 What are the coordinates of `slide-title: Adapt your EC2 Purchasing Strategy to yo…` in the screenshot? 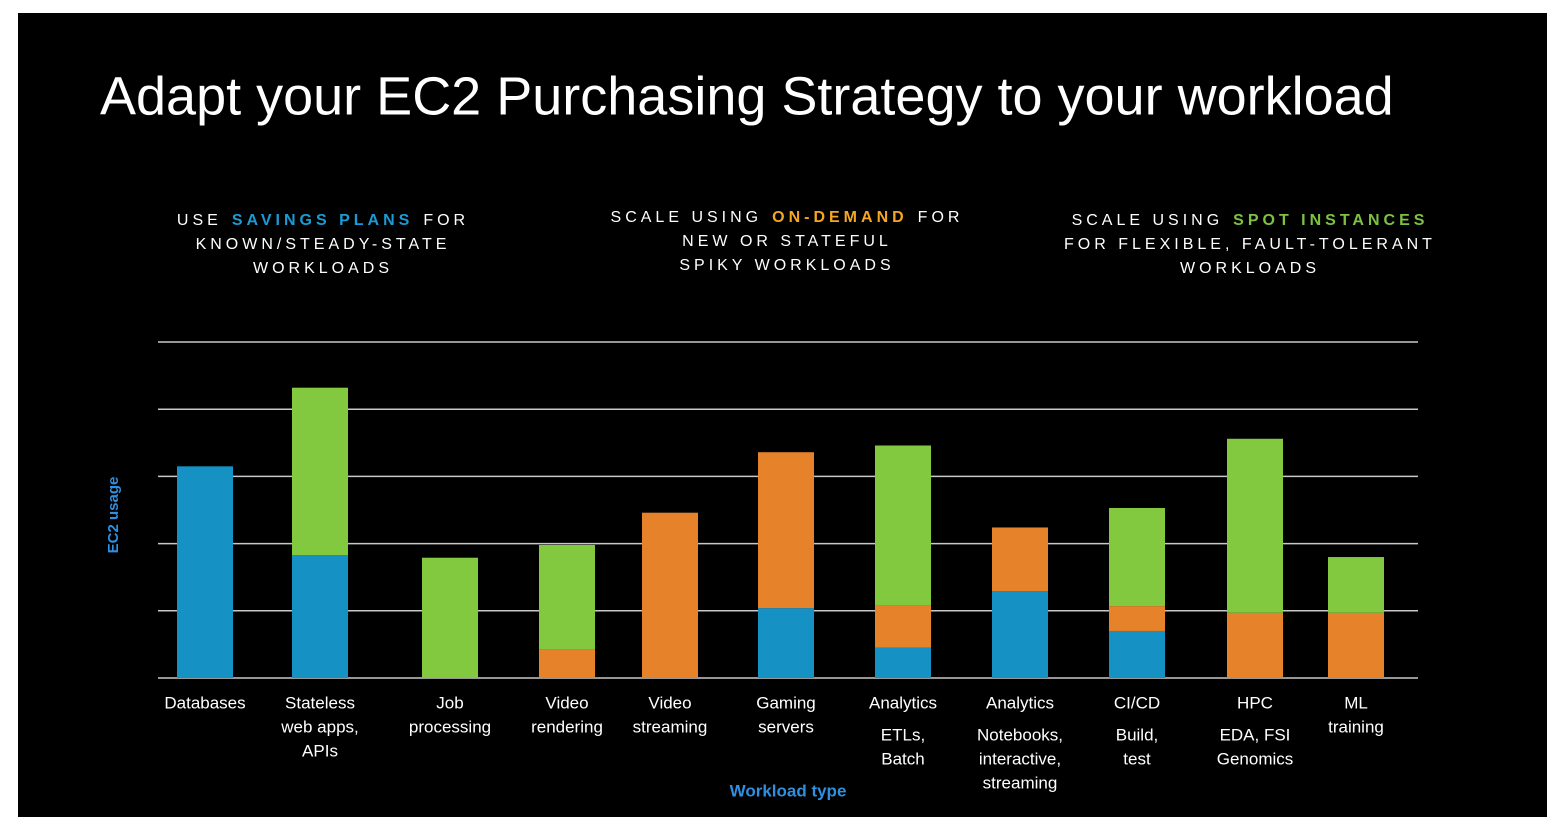 It's located at (747, 96).